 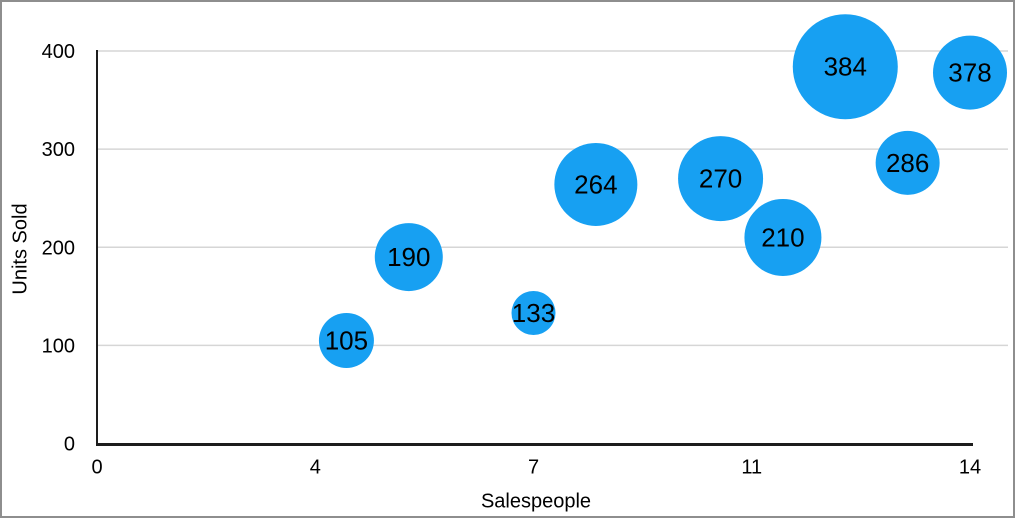 What do you see at coordinates (315, 468) in the screenshot?
I see `x-tick-label-4: 4` at bounding box center [315, 468].